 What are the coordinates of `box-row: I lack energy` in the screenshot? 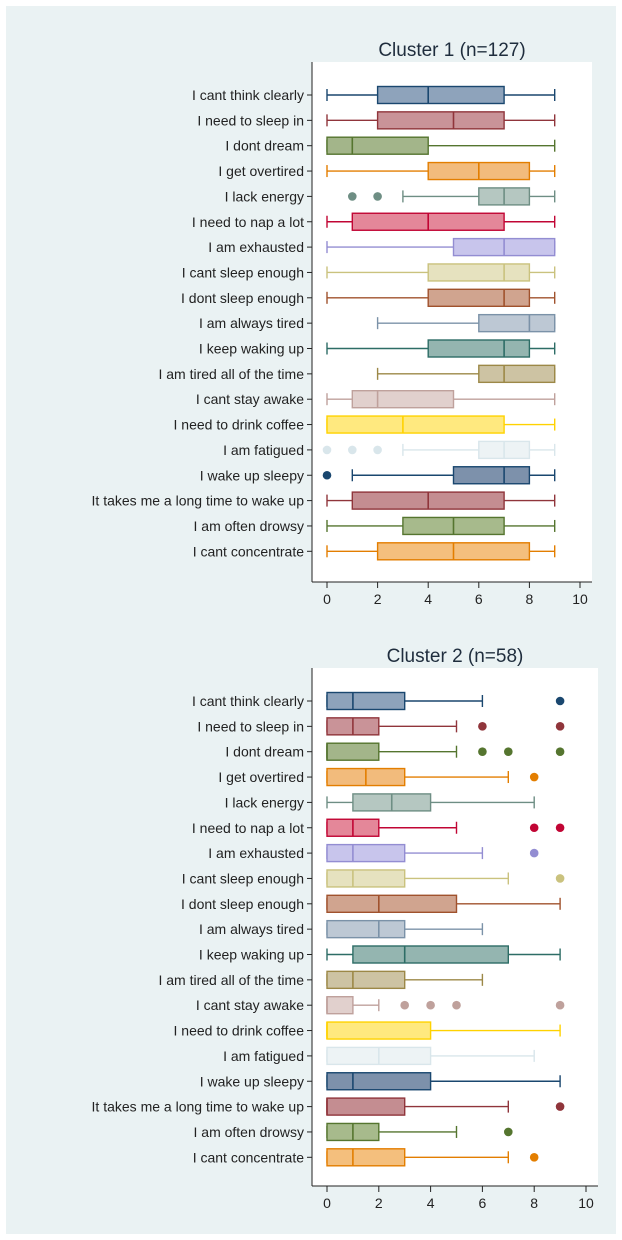 It's located at (380, 802).